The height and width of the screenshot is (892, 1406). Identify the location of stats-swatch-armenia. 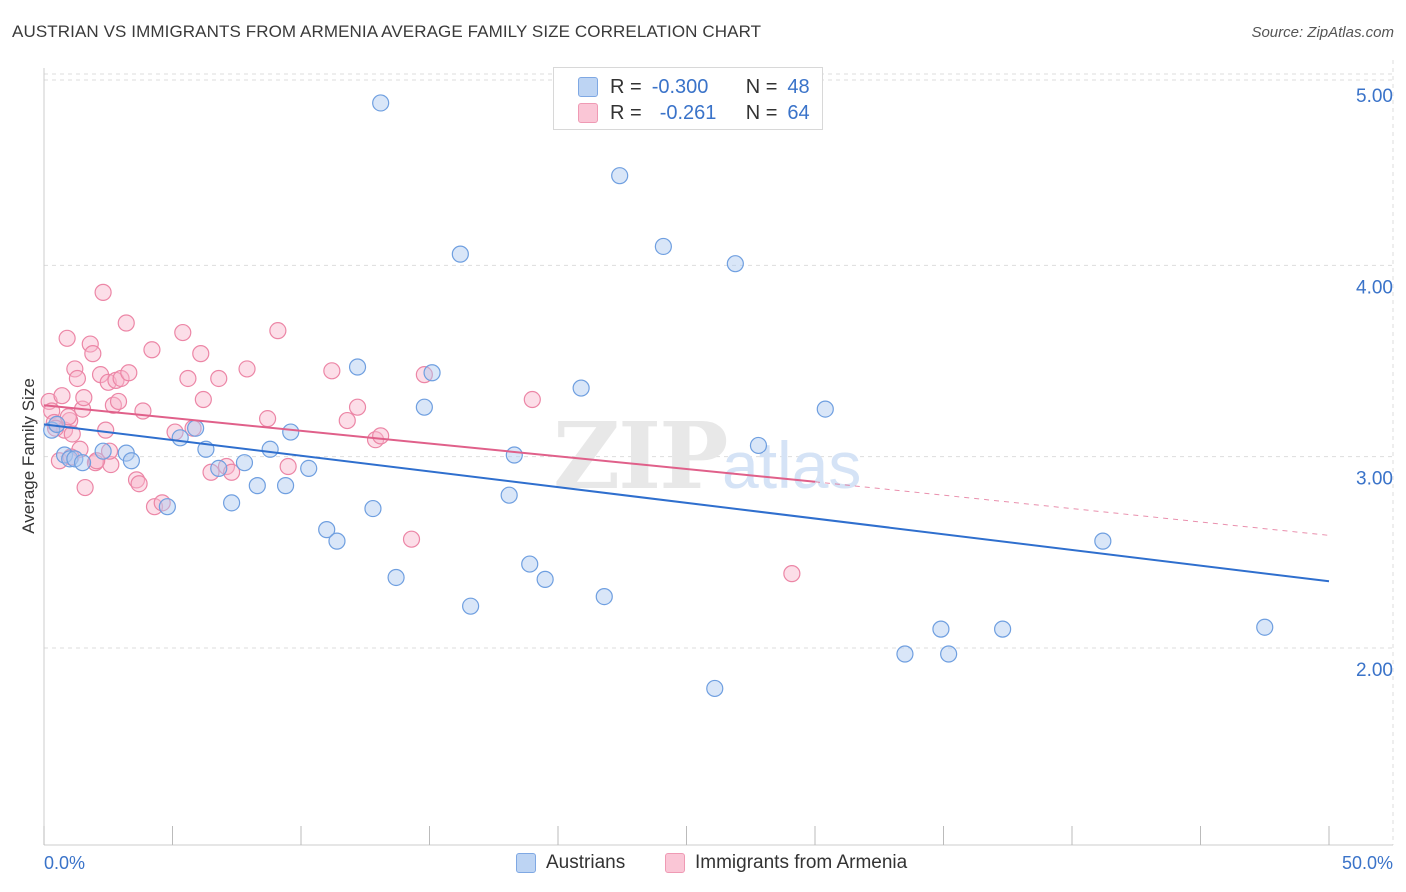
(588, 113).